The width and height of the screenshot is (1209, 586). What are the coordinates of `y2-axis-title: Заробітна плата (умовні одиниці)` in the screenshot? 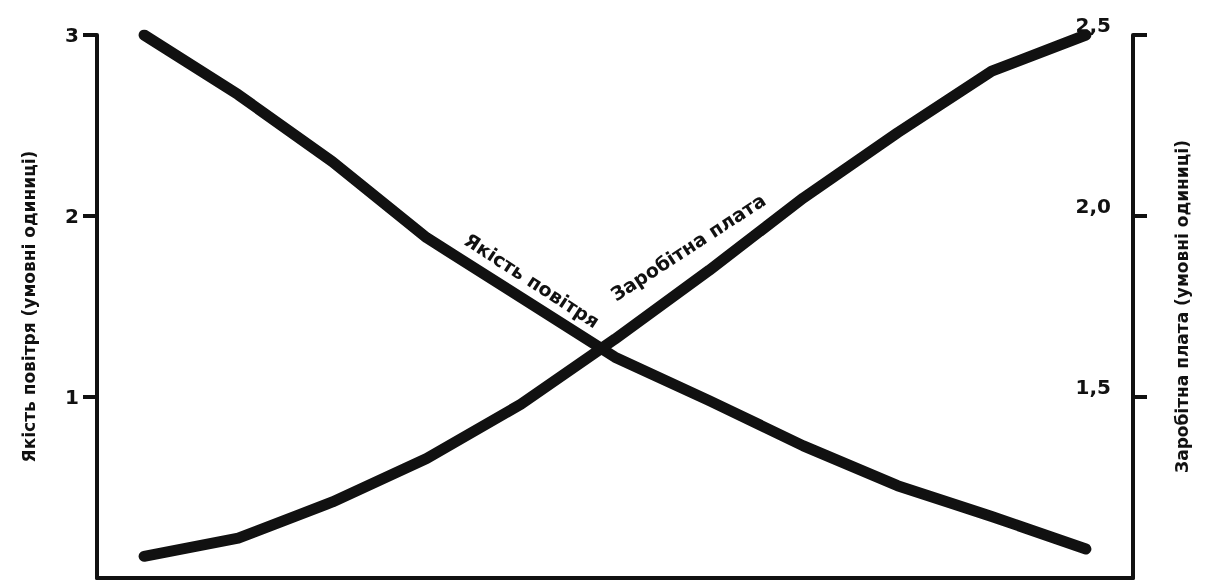 It's located at (1181, 306).